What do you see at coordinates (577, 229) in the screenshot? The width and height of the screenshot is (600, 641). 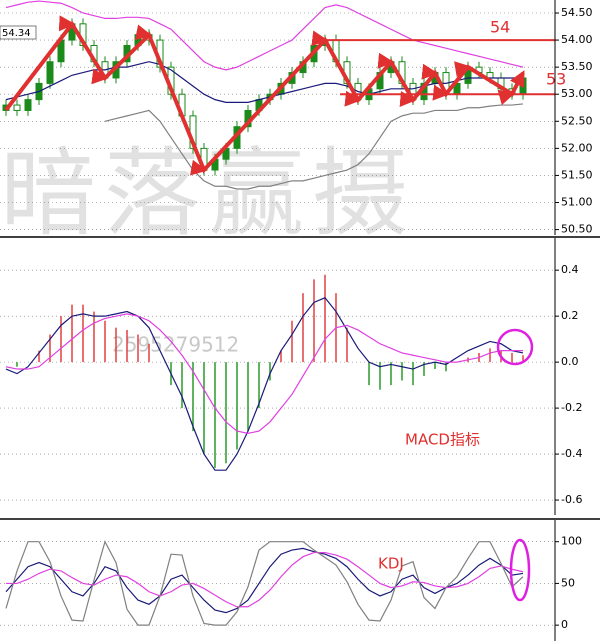 I see `y-tick-label: 50.50` at bounding box center [577, 229].